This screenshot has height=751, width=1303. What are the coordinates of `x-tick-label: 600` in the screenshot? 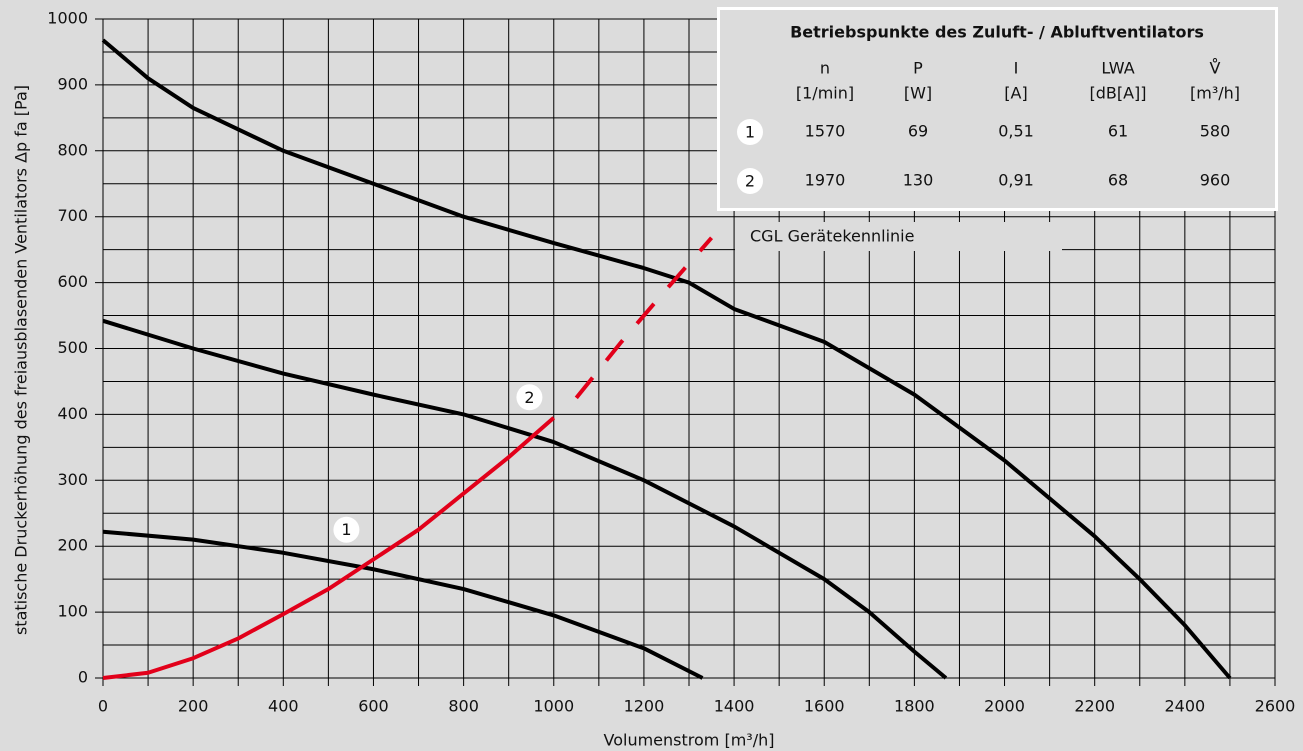 It's located at (373, 706).